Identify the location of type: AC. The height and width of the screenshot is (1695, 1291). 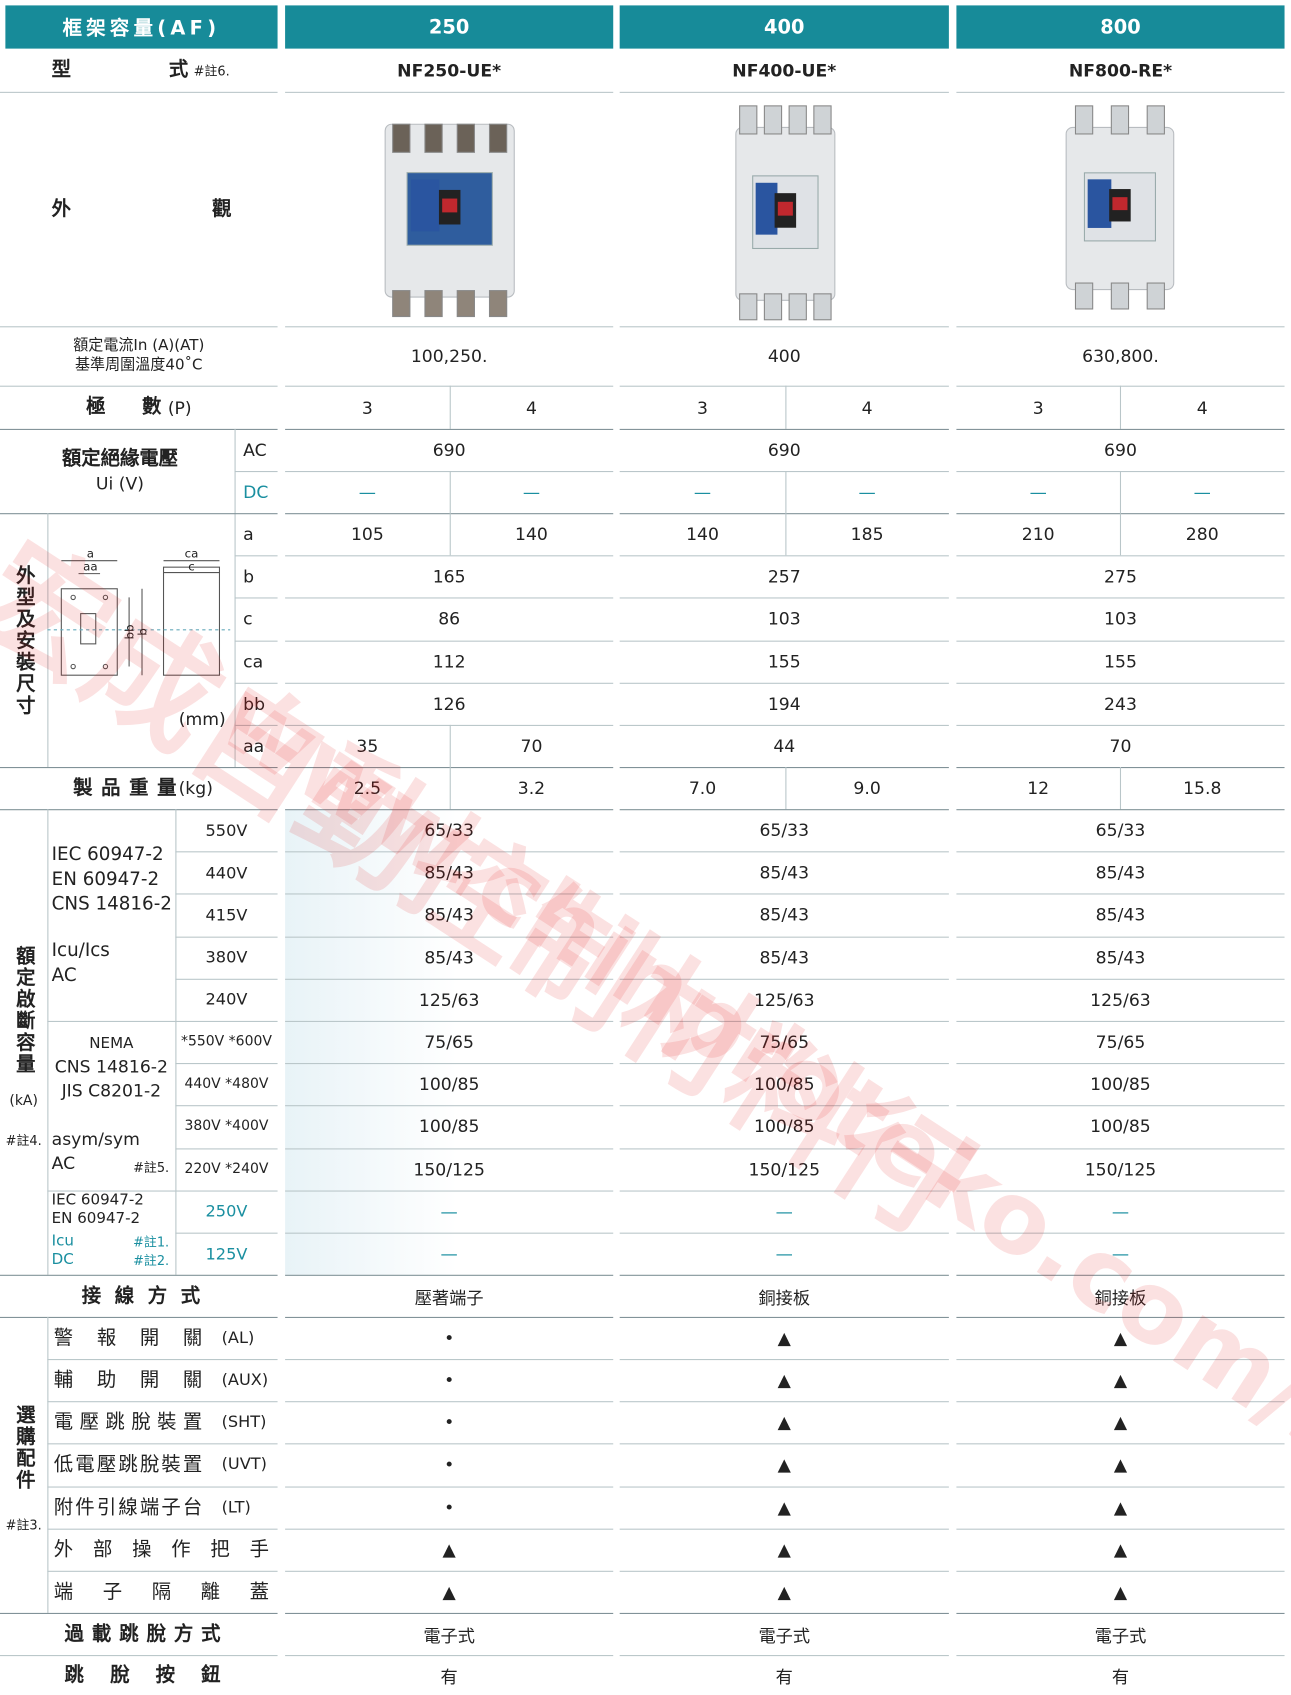
(64, 975).